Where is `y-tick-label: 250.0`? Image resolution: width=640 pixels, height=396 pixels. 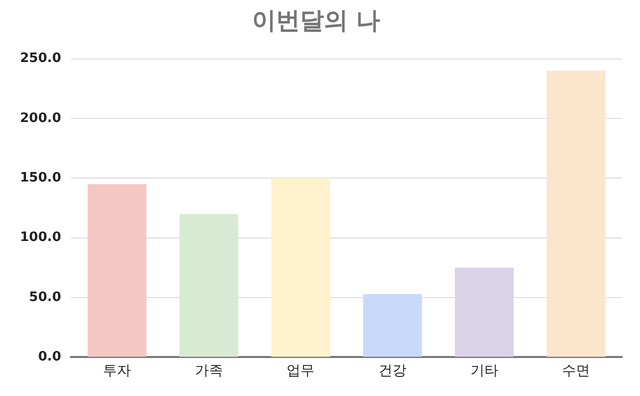 y-tick-label: 250.0 is located at coordinates (41, 58).